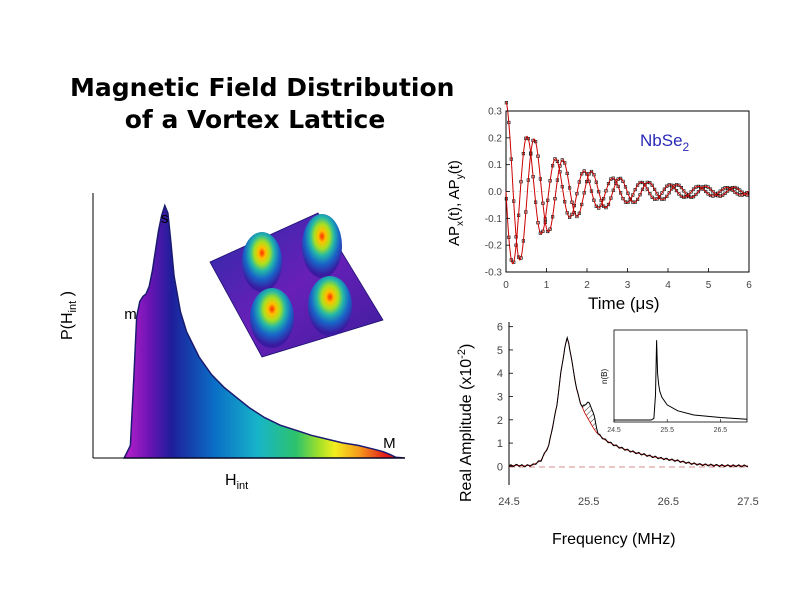  I want to click on spectrum-ticks: 24.5 25.5 26.5 27.5 0 1 2 3 4 5 6, so click(628, 415).